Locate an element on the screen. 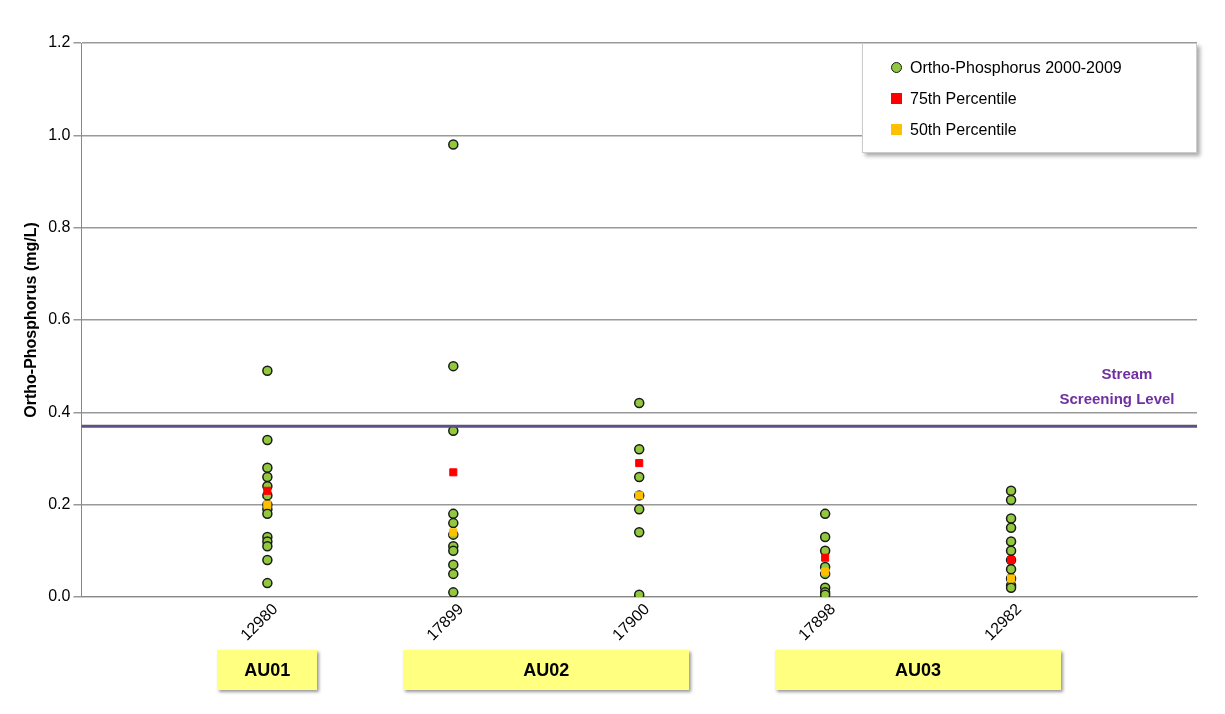  text: AU03 is located at coordinates (918, 670).